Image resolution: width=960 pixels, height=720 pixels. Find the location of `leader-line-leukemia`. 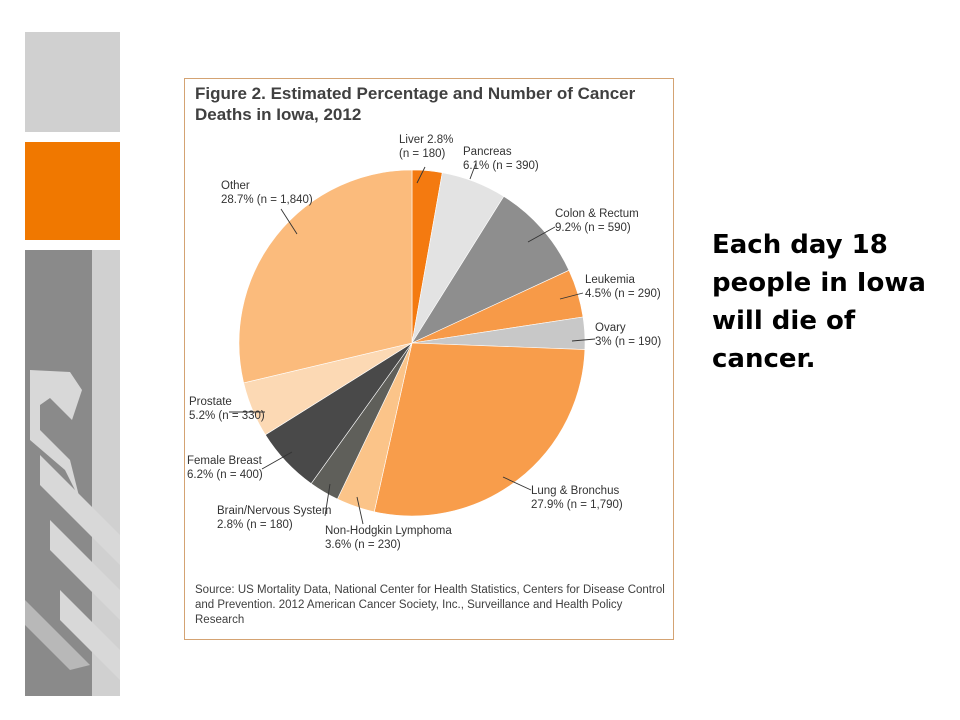

leader-line-leukemia is located at coordinates (571, 296).